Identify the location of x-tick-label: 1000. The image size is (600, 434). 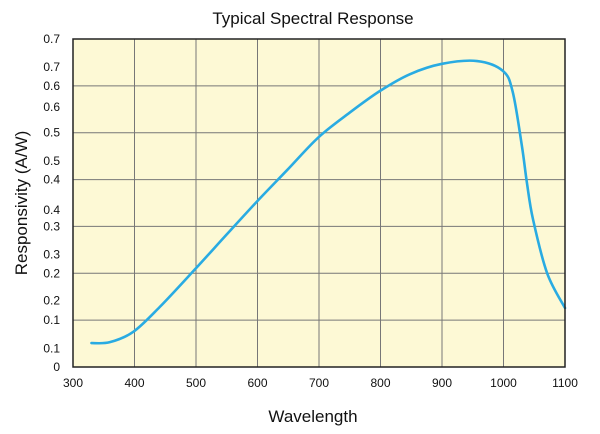
(503, 383).